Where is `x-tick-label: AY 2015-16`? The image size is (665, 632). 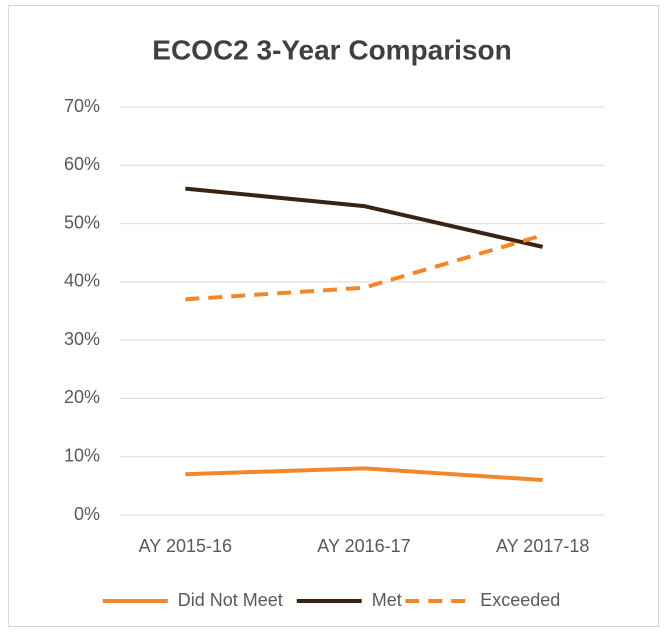
x-tick-label: AY 2015-16 is located at coordinates (185, 546).